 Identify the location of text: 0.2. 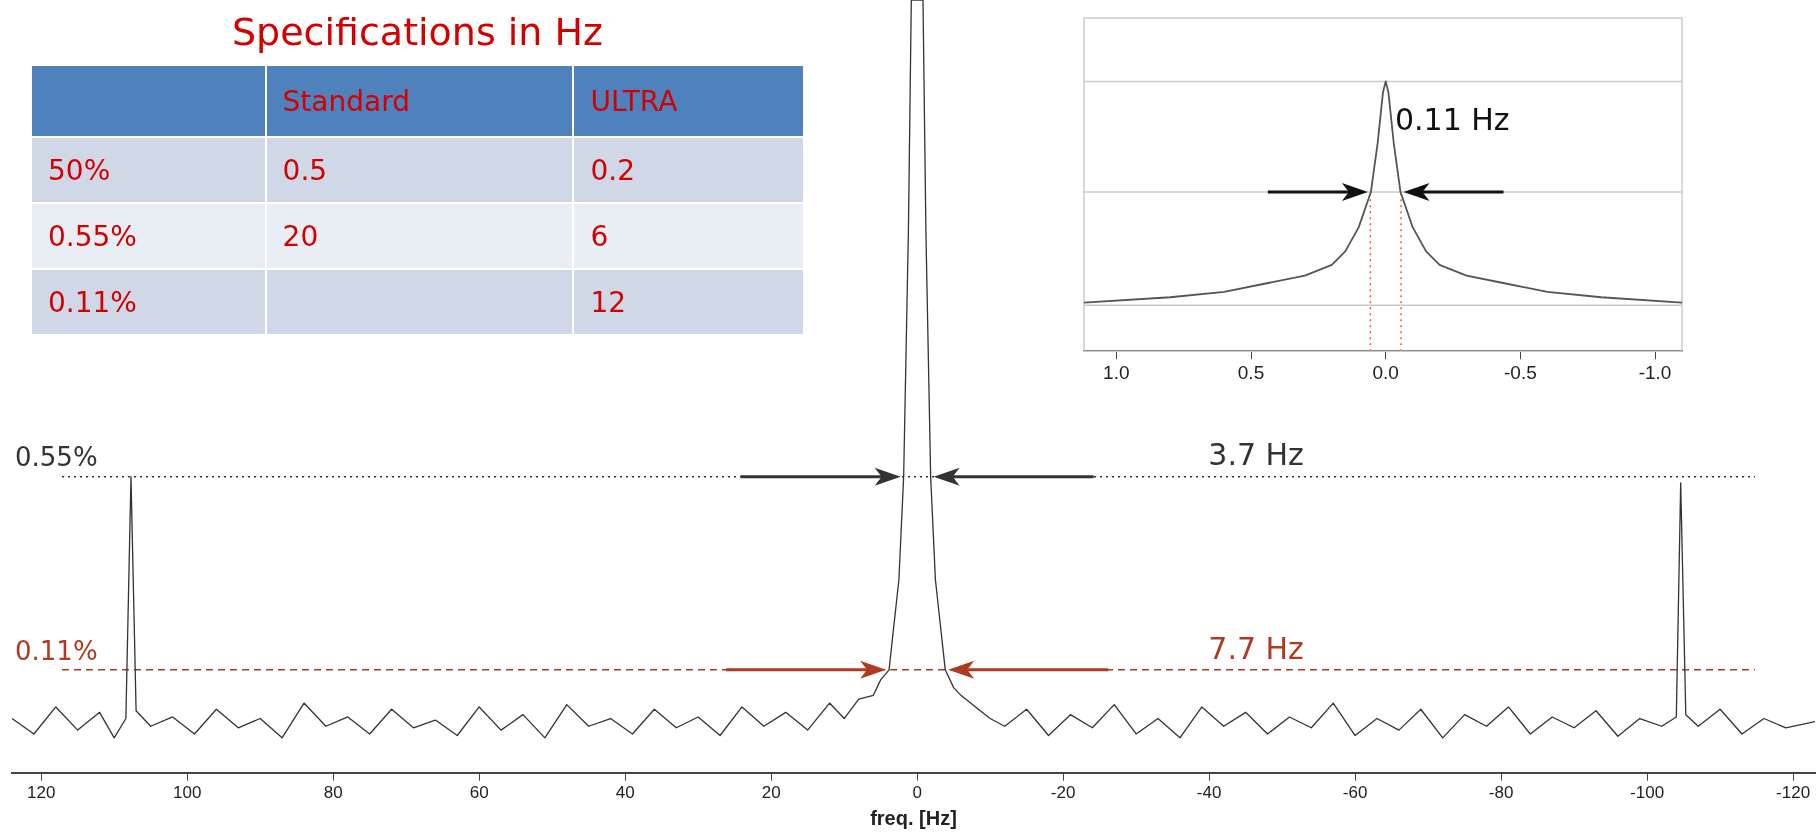
(612, 170).